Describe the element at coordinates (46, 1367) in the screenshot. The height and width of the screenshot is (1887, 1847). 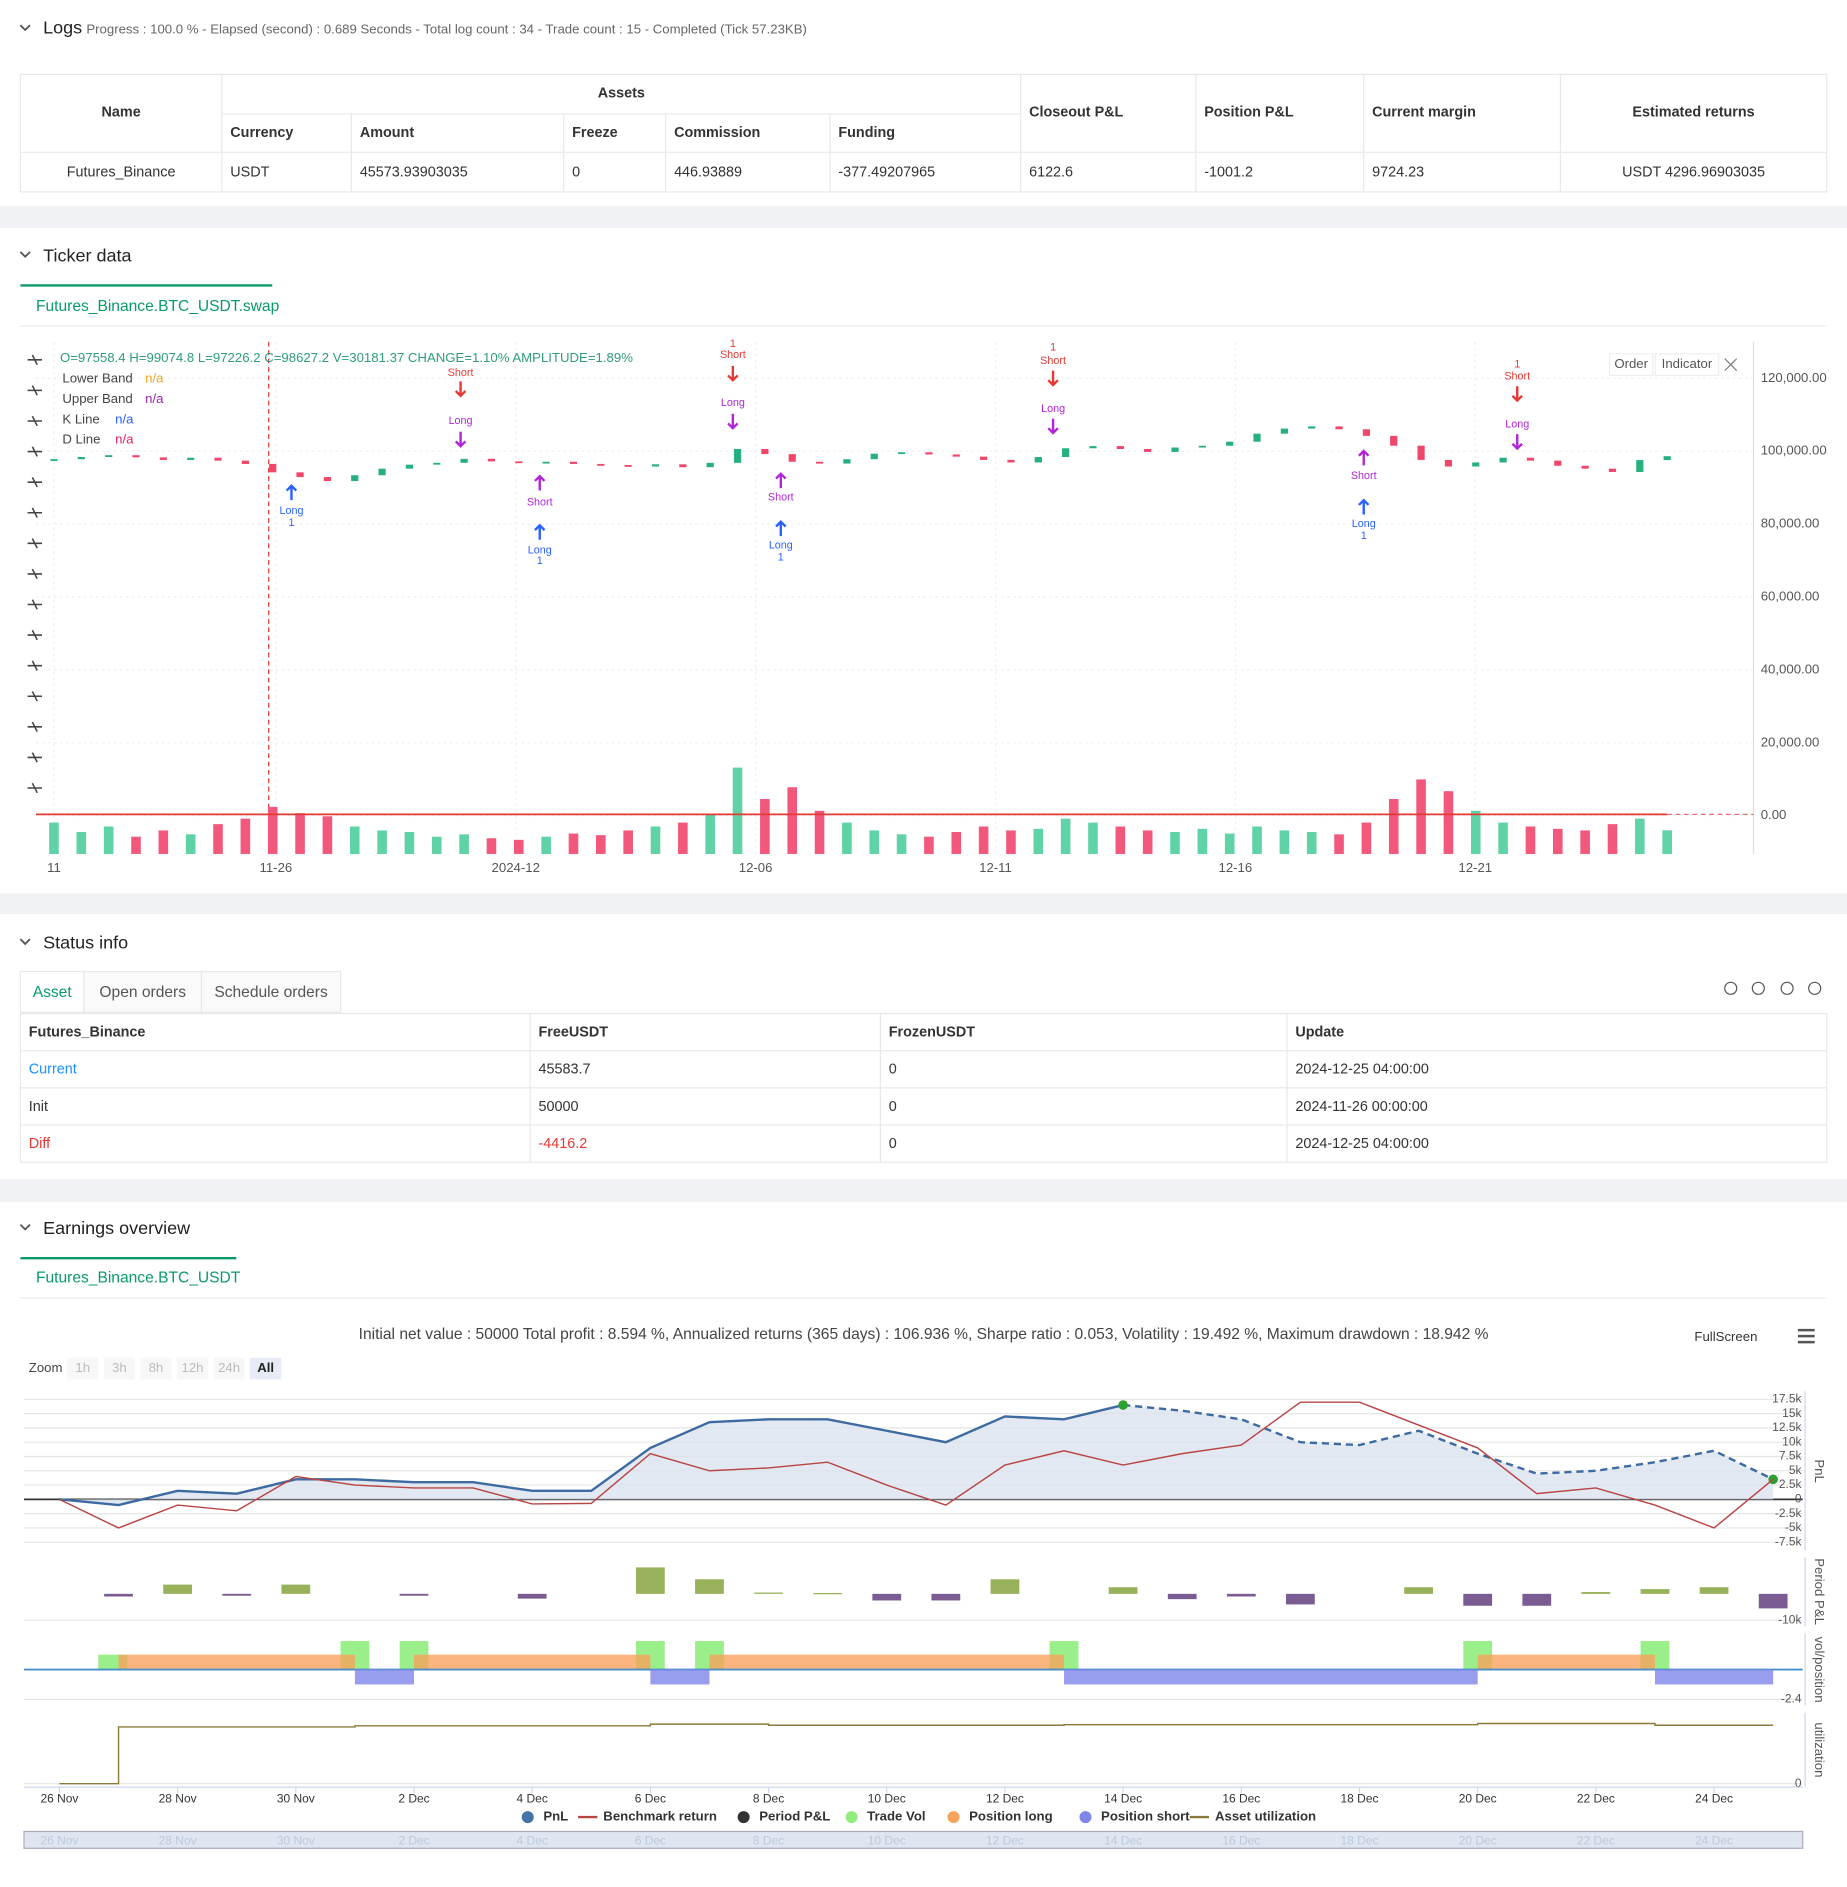
I see `zoom-label: Zoom` at that location.